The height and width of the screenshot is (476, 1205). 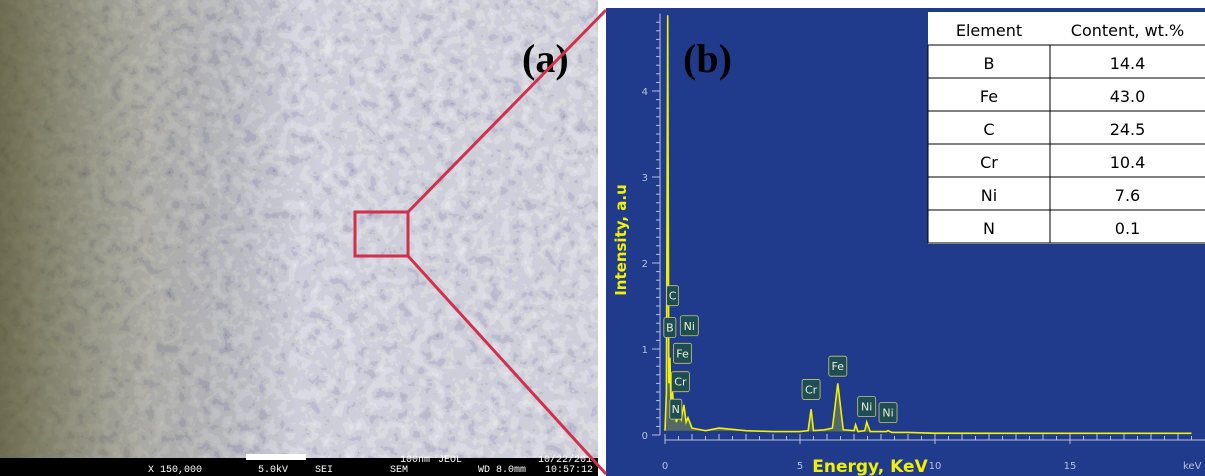 I want to click on info-text: SEM, so click(x=399, y=470).